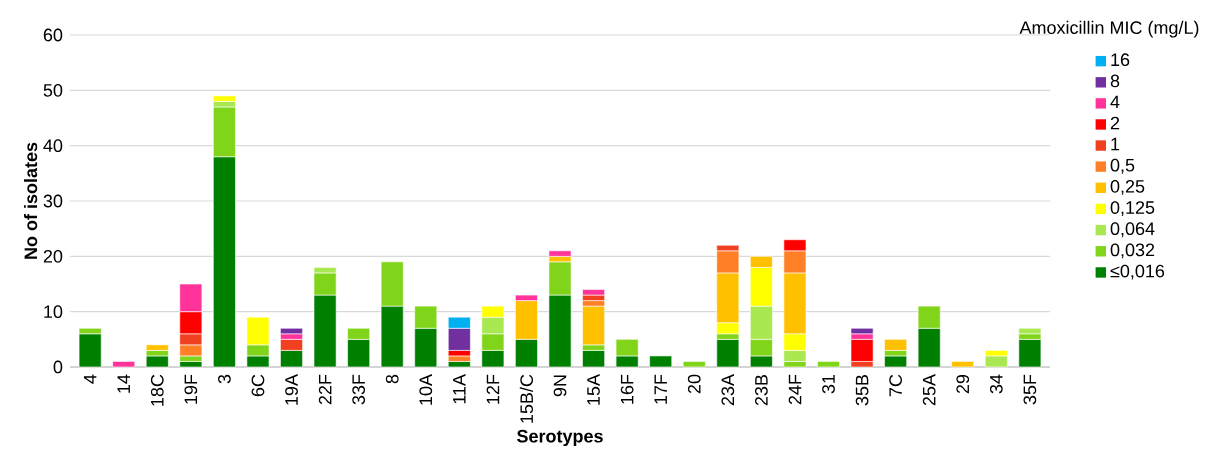  Describe the element at coordinates (593, 389) in the screenshot. I see `x-tick-label: 15A` at that location.